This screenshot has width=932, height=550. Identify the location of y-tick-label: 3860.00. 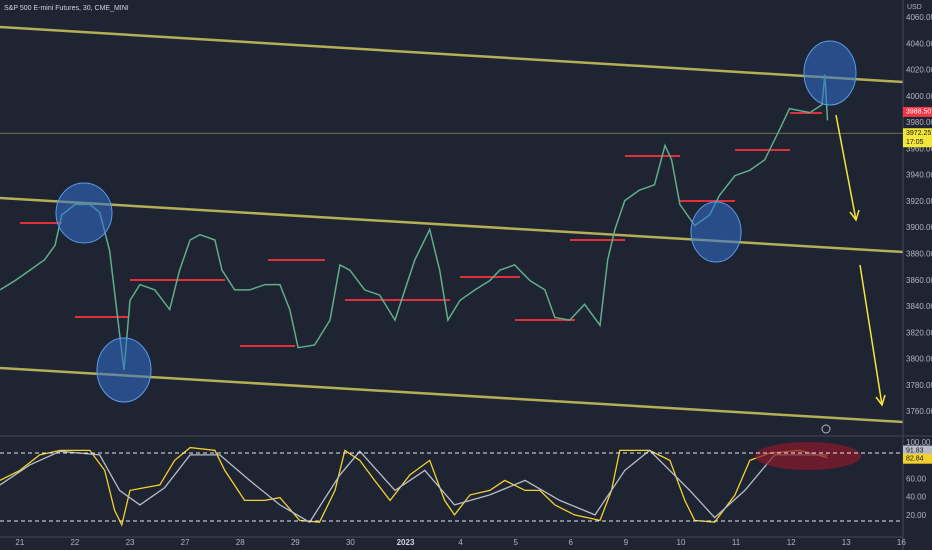
(919, 280).